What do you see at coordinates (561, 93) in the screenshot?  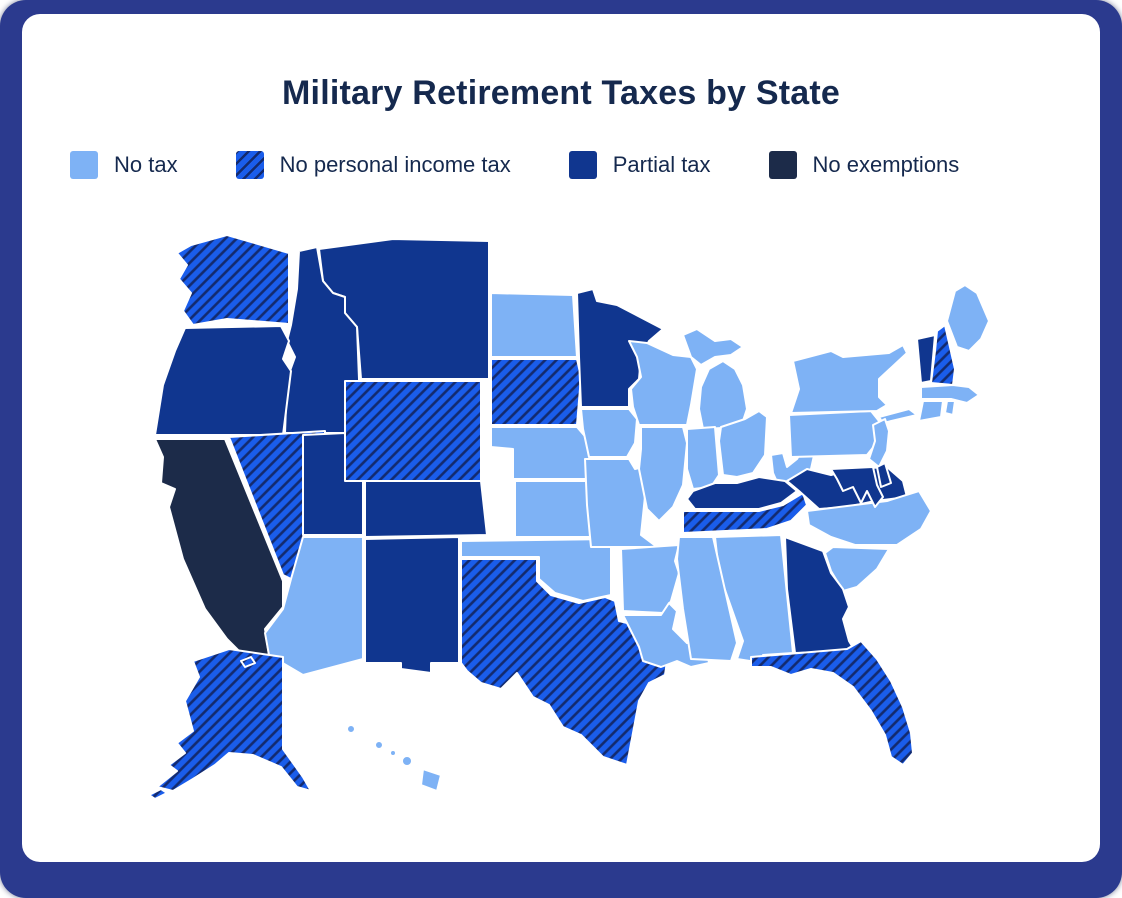 I see `page-title: Military Retirement Taxes by State` at bounding box center [561, 93].